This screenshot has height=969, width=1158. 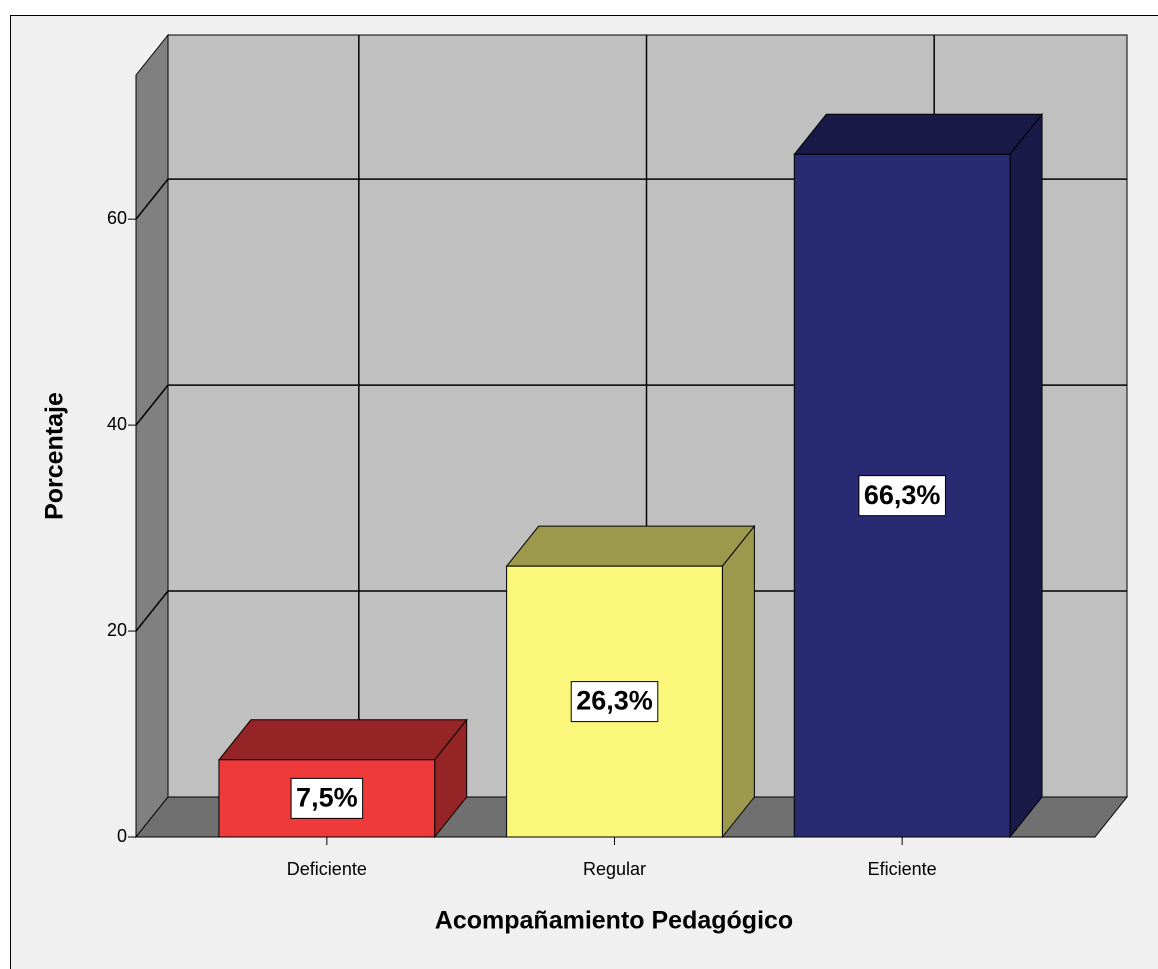 I want to click on y-tick-label: 20, so click(x=117, y=630).